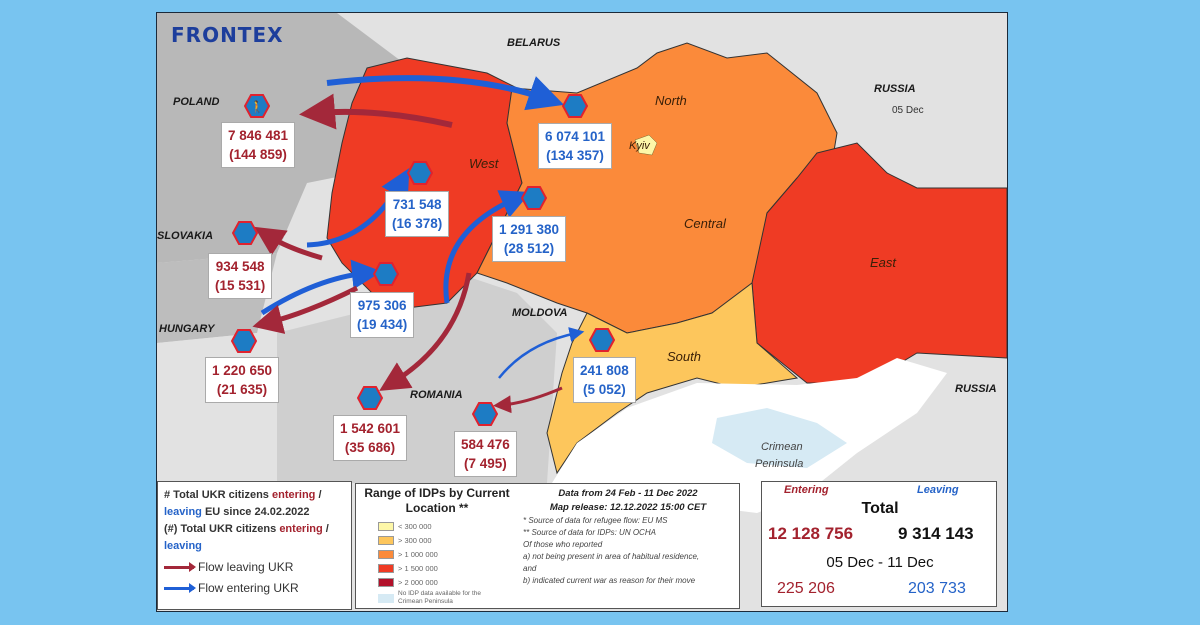 The image size is (1200, 625). What do you see at coordinates (529, 239) in the screenshot?
I see `value-box-central-entering: 1 291 380 (28 512)` at bounding box center [529, 239].